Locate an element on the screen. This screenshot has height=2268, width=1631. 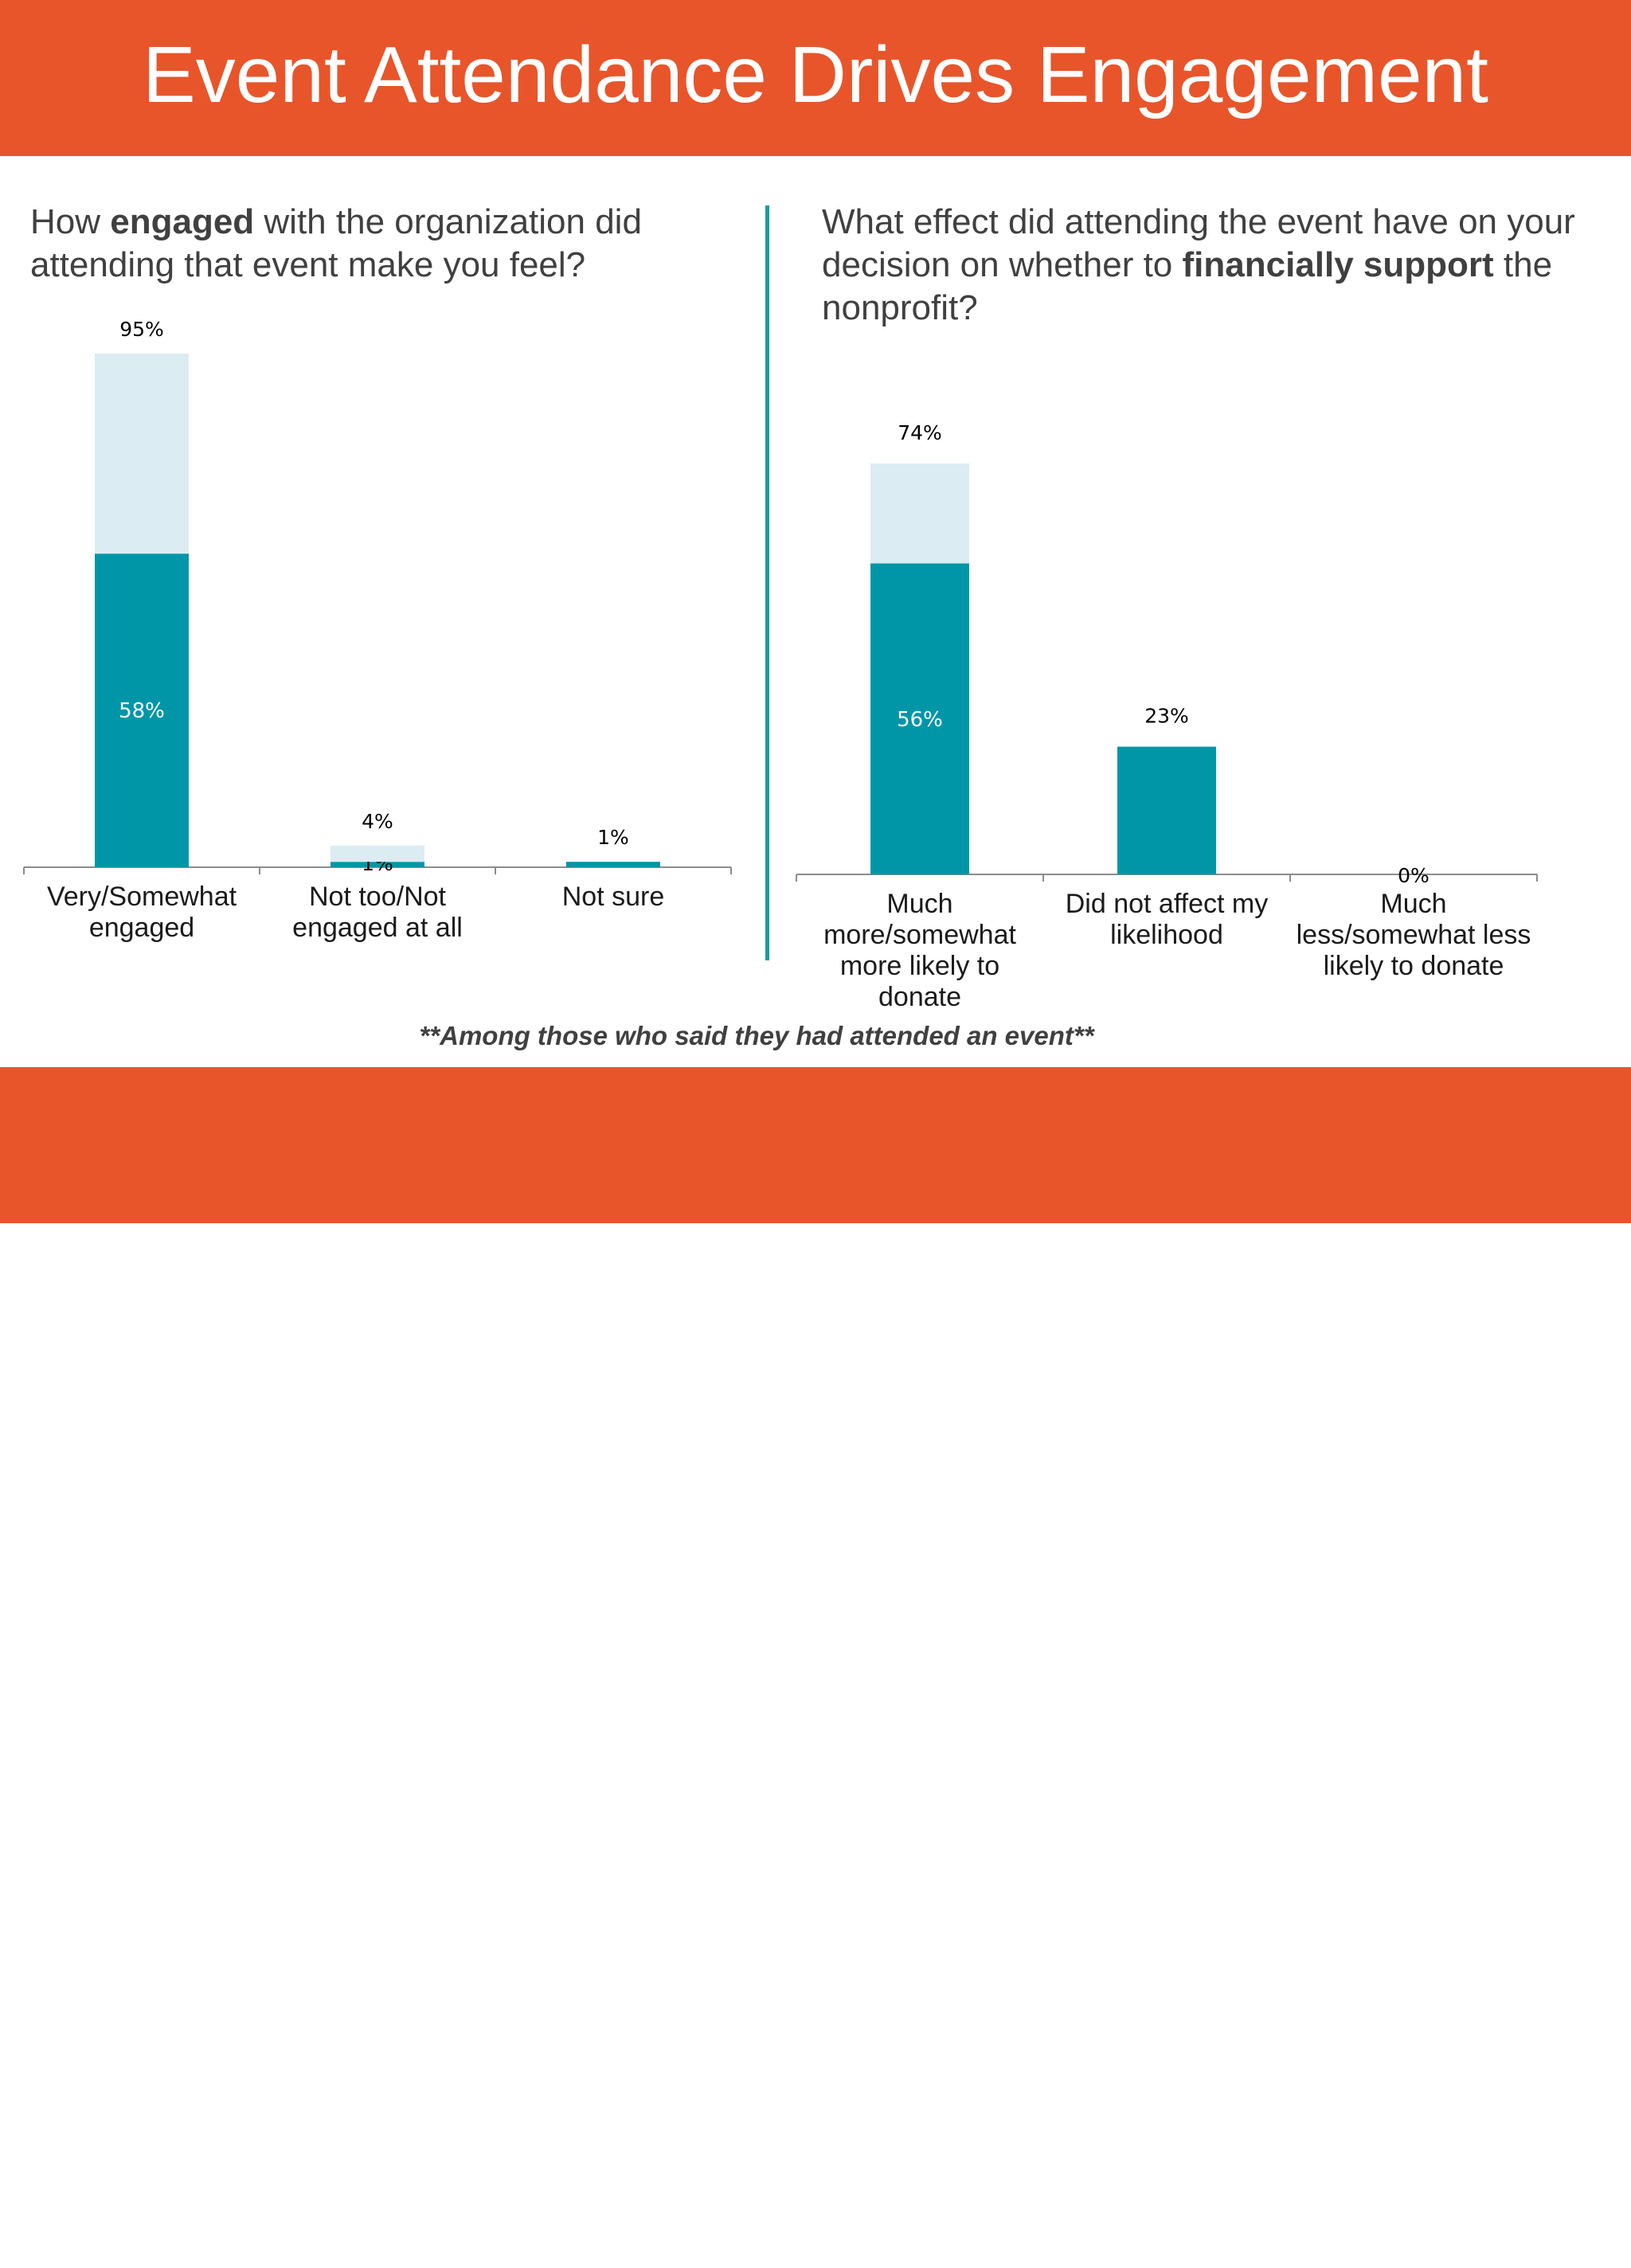
category-label: Did not affect my likelihood is located at coordinates (1167, 919).